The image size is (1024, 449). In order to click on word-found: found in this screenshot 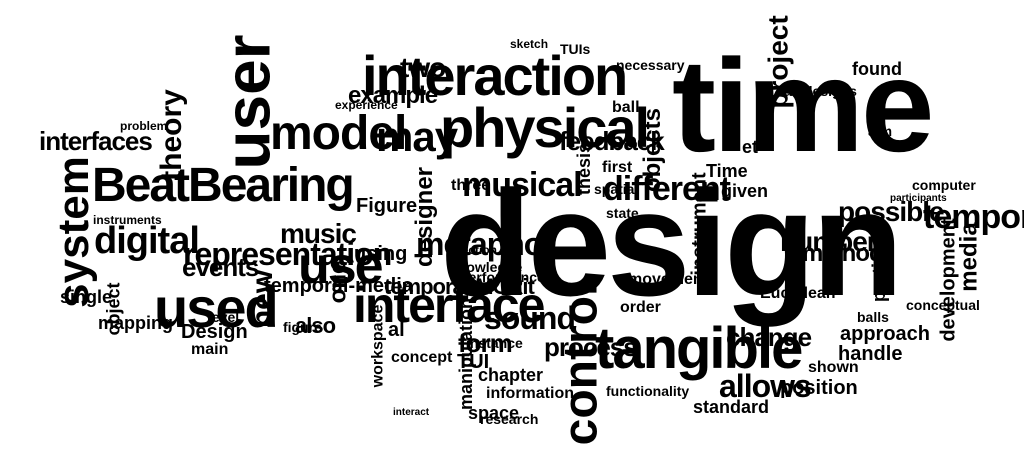, I will do `click(877, 69)`.